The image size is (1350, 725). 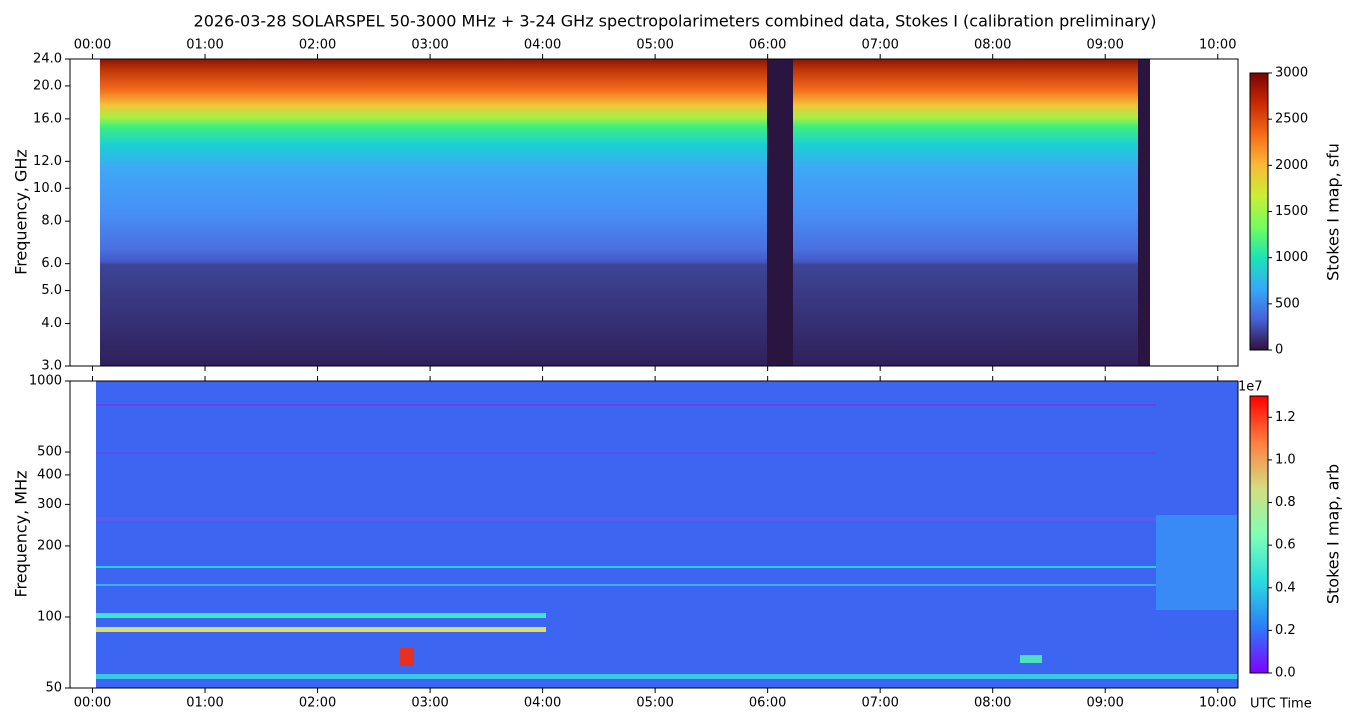 What do you see at coordinates (1285, 587) in the screenshot?
I see `colorbar-tick-label: 0.4` at bounding box center [1285, 587].